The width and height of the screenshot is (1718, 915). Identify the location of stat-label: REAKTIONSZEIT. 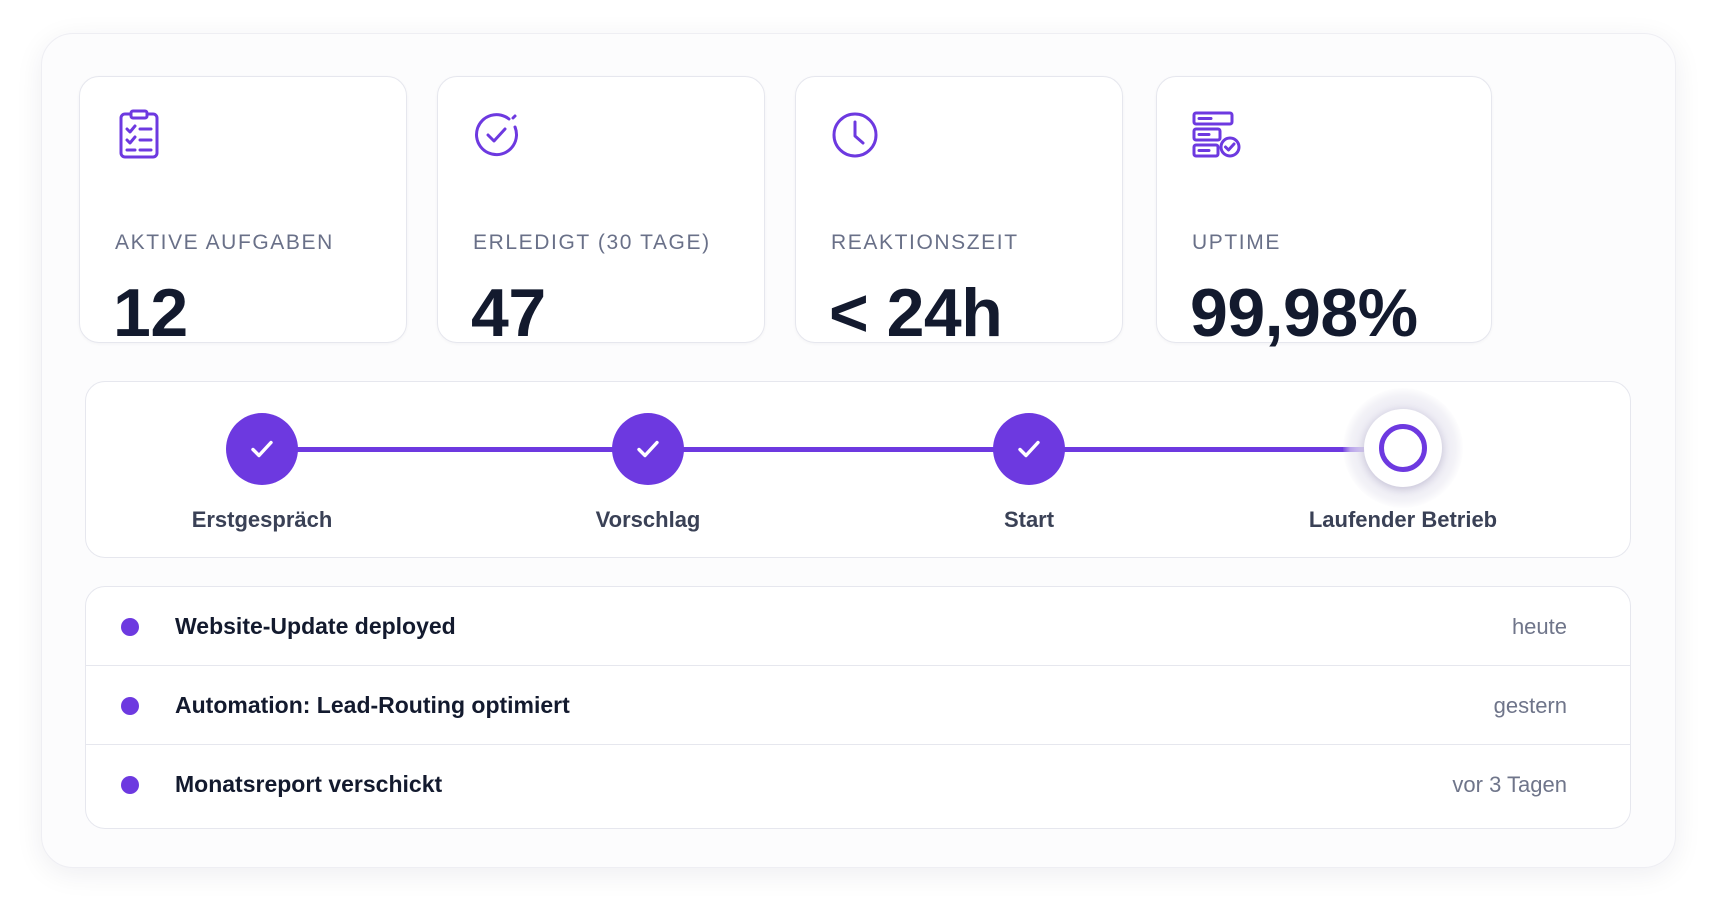
(925, 242).